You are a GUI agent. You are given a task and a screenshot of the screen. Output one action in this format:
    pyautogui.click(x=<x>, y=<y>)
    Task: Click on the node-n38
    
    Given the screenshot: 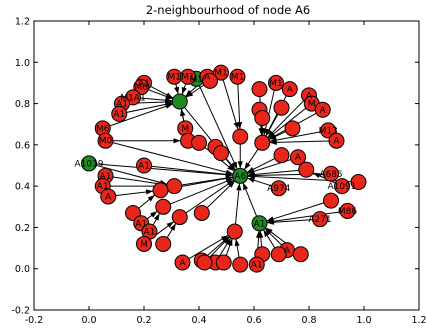 What is the action you would take?
    pyautogui.click(x=144, y=165)
    